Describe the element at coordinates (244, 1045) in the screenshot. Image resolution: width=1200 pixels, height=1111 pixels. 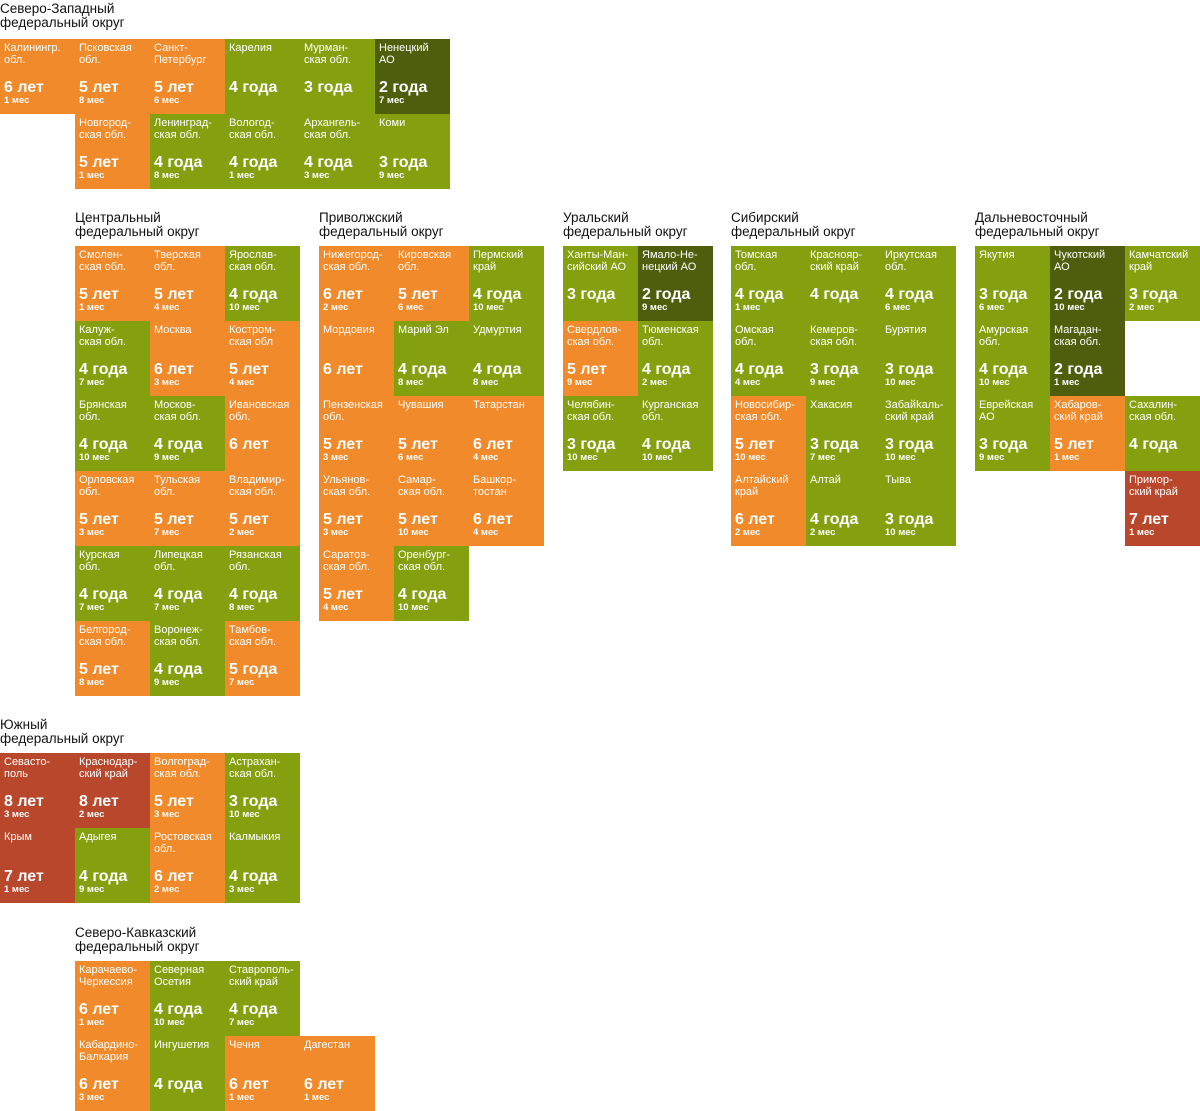
I see `region-name: Чечня` at that location.